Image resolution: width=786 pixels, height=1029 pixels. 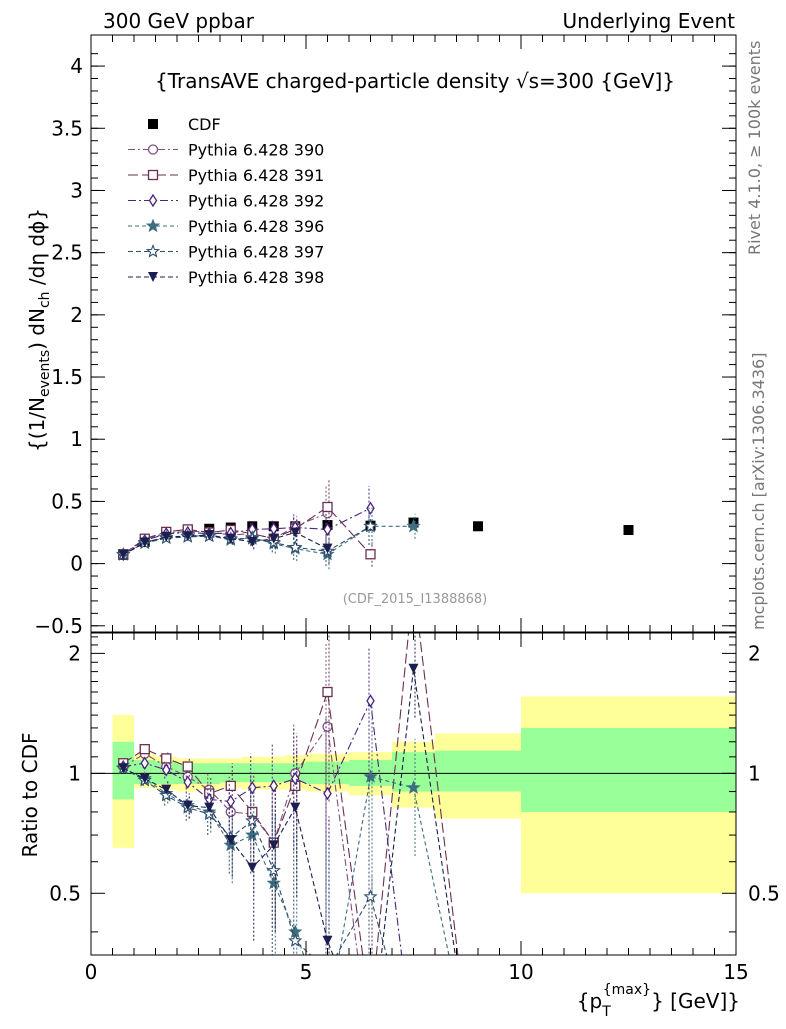 I want to click on main-y-tick-label: 0, so click(x=76, y=564).